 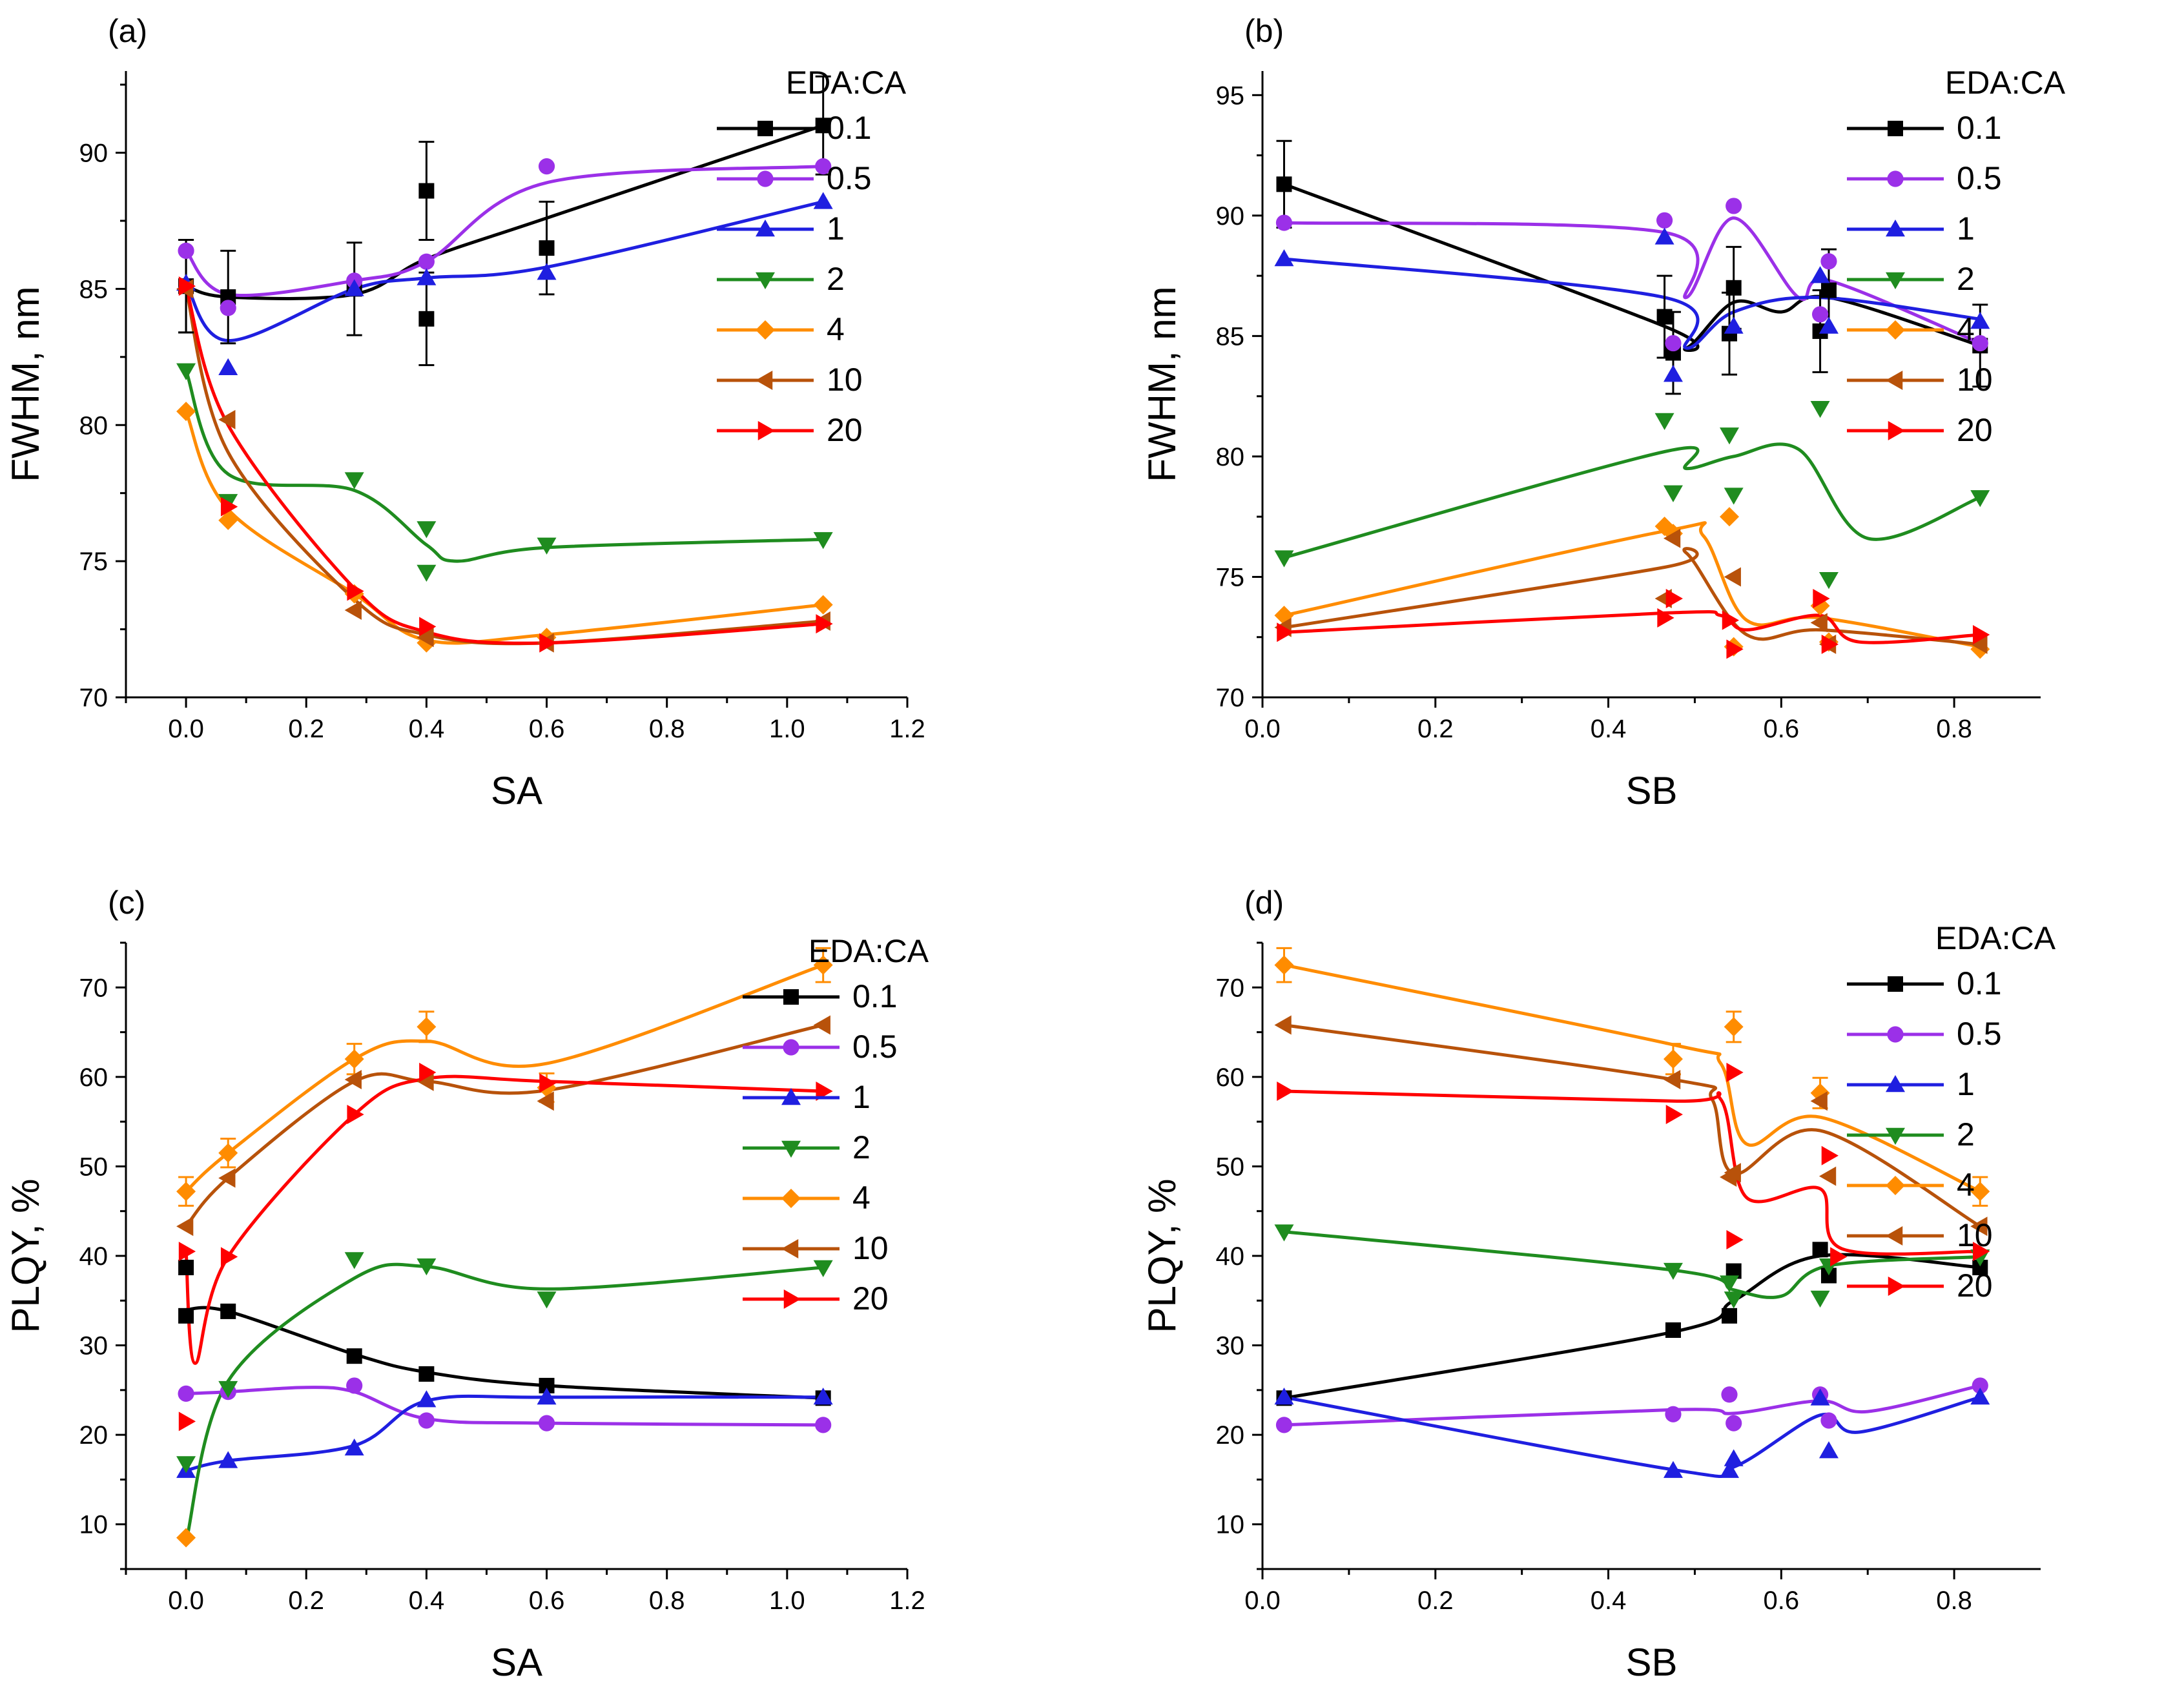 What do you see at coordinates (1975, 1235) in the screenshot?
I see `legend-label-10: 10` at bounding box center [1975, 1235].